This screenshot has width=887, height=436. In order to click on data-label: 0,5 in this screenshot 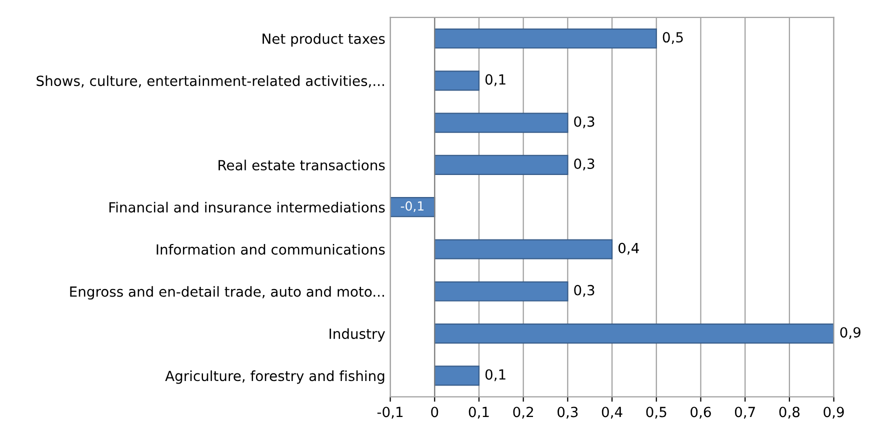, I will do `click(672, 38)`.